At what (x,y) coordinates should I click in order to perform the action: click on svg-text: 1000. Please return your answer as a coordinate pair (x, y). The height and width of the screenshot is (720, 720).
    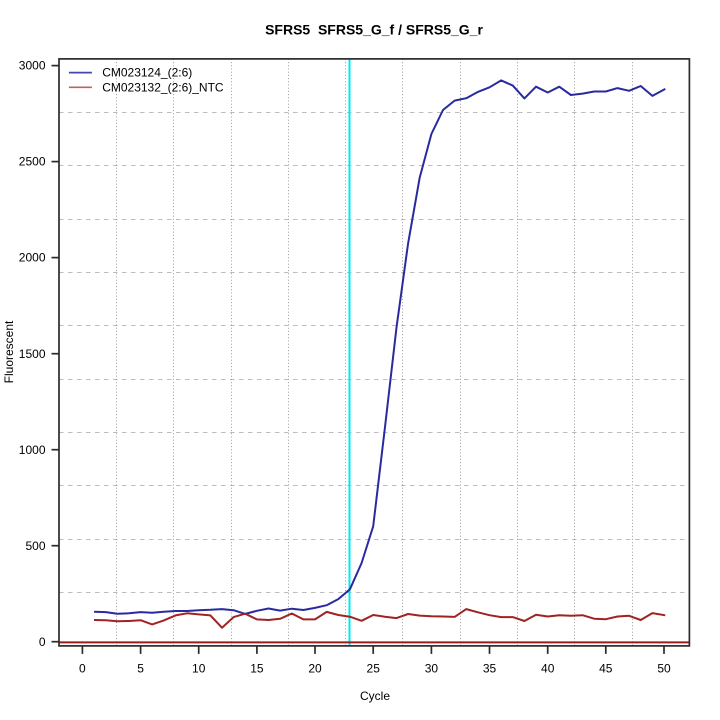
    Looking at the image, I should click on (32, 450).